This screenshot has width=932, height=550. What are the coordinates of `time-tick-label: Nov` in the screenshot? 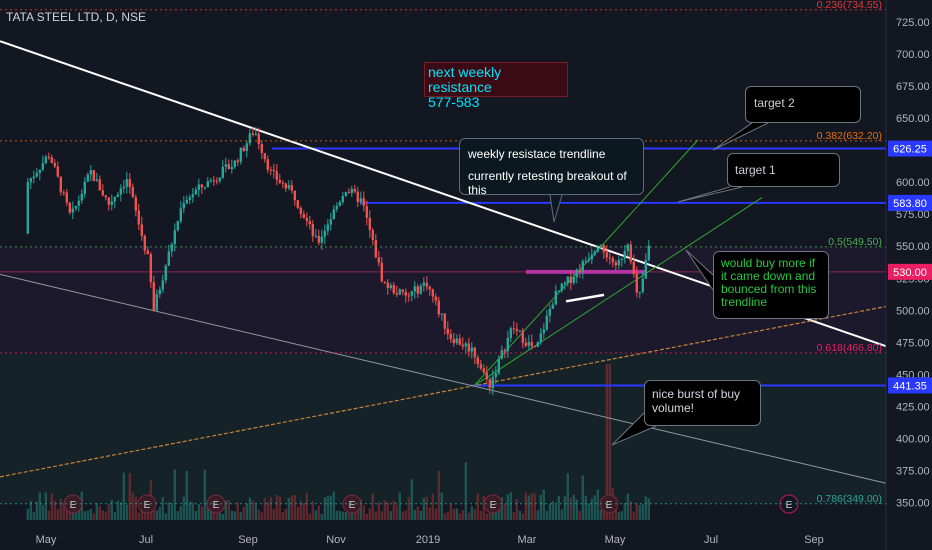 It's located at (336, 540).